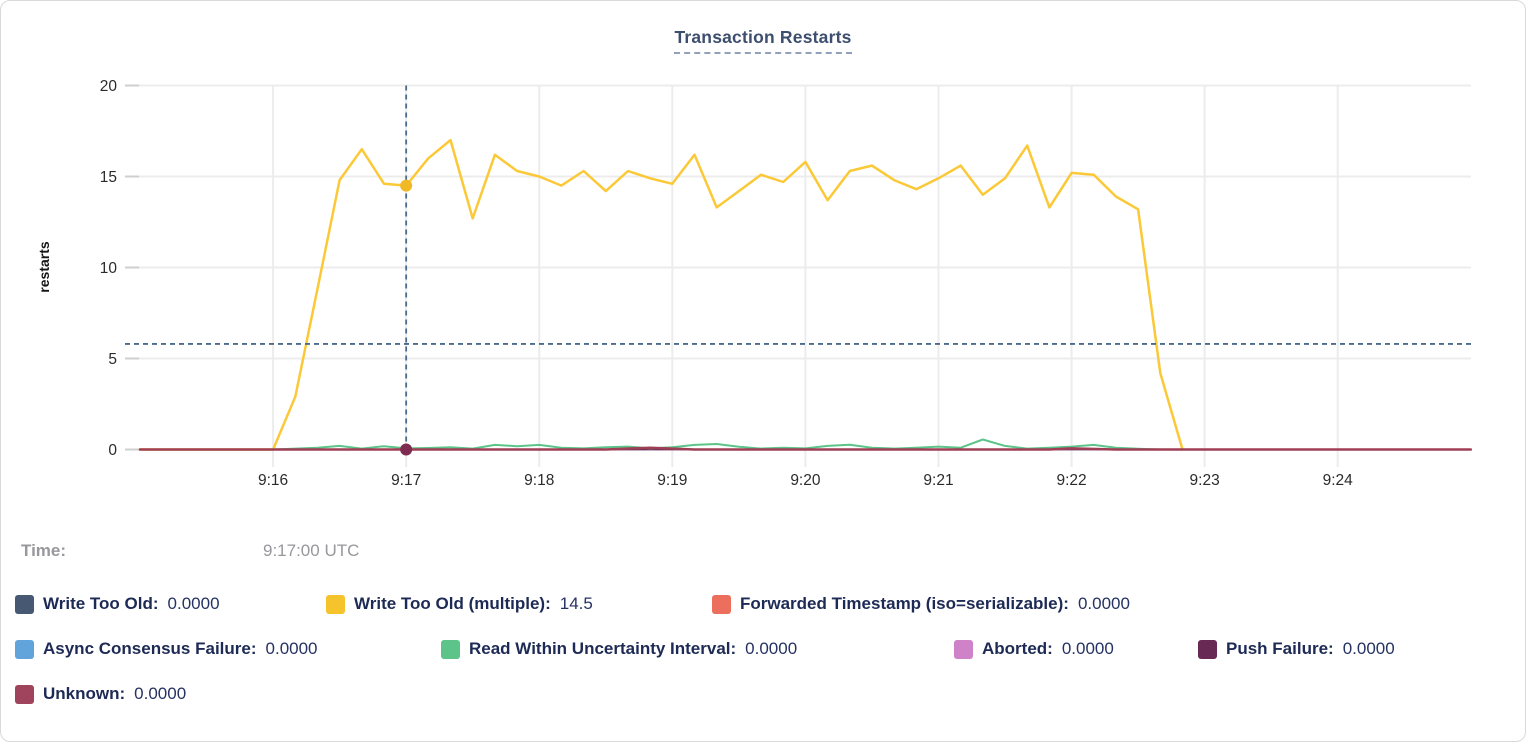 The width and height of the screenshot is (1528, 744). I want to click on tooltip-time-label: Time:, so click(44, 550).